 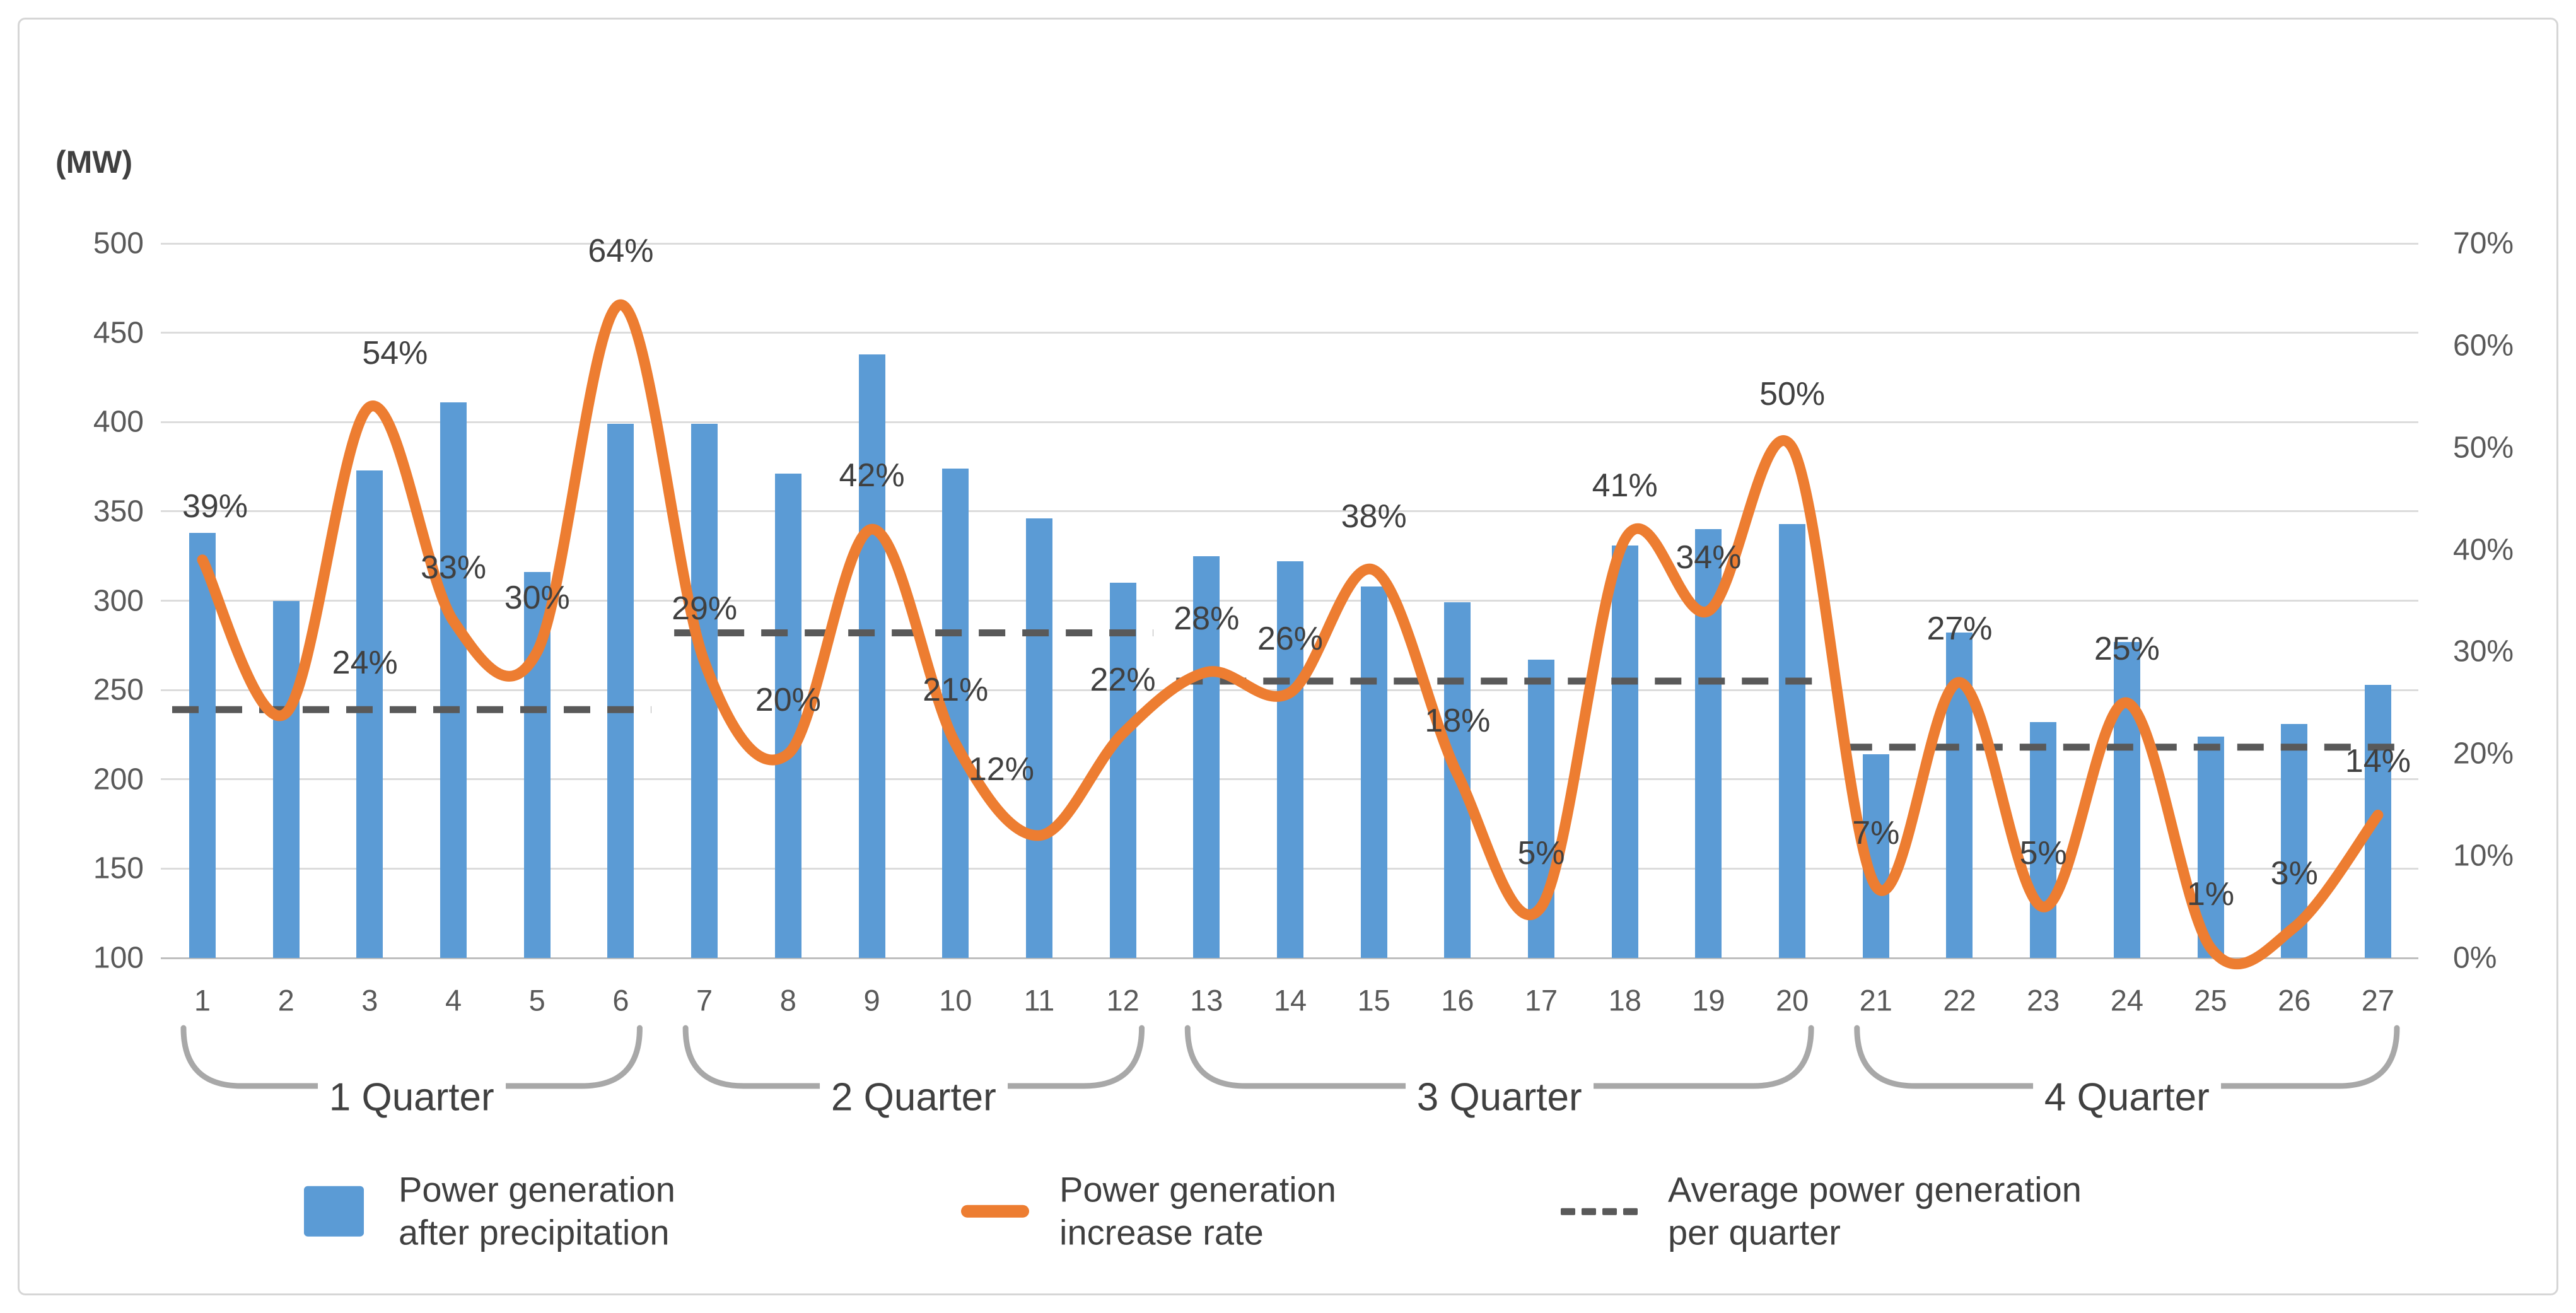 What do you see at coordinates (370, 1000) in the screenshot?
I see `x-axis-tick-label: 3` at bounding box center [370, 1000].